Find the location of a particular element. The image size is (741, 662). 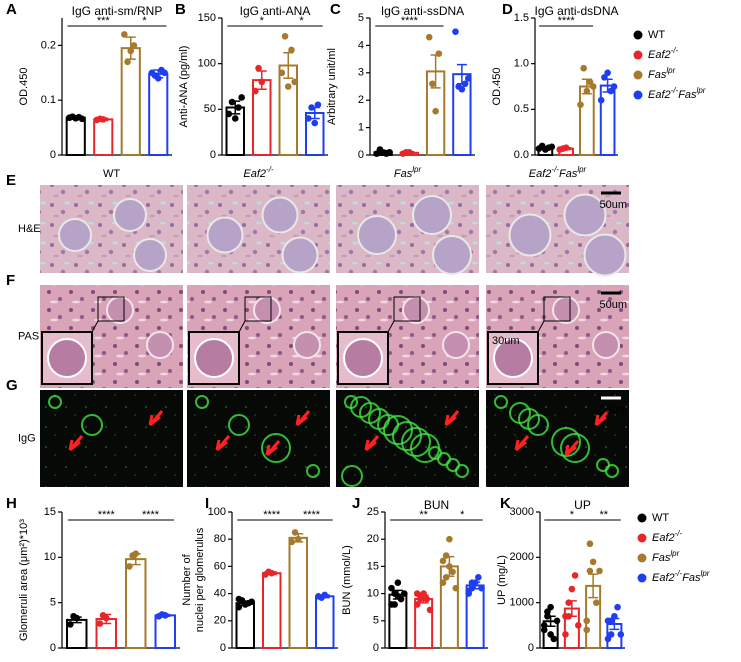

chart-title: IgG anti-sm/RNP is located at coordinates (117, 11).